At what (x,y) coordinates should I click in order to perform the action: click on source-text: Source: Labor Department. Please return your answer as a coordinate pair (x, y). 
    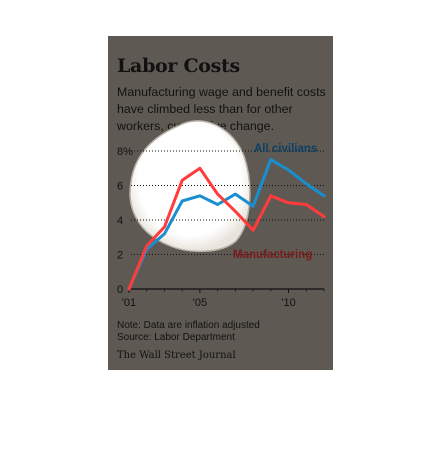
    Looking at the image, I should click on (176, 337).